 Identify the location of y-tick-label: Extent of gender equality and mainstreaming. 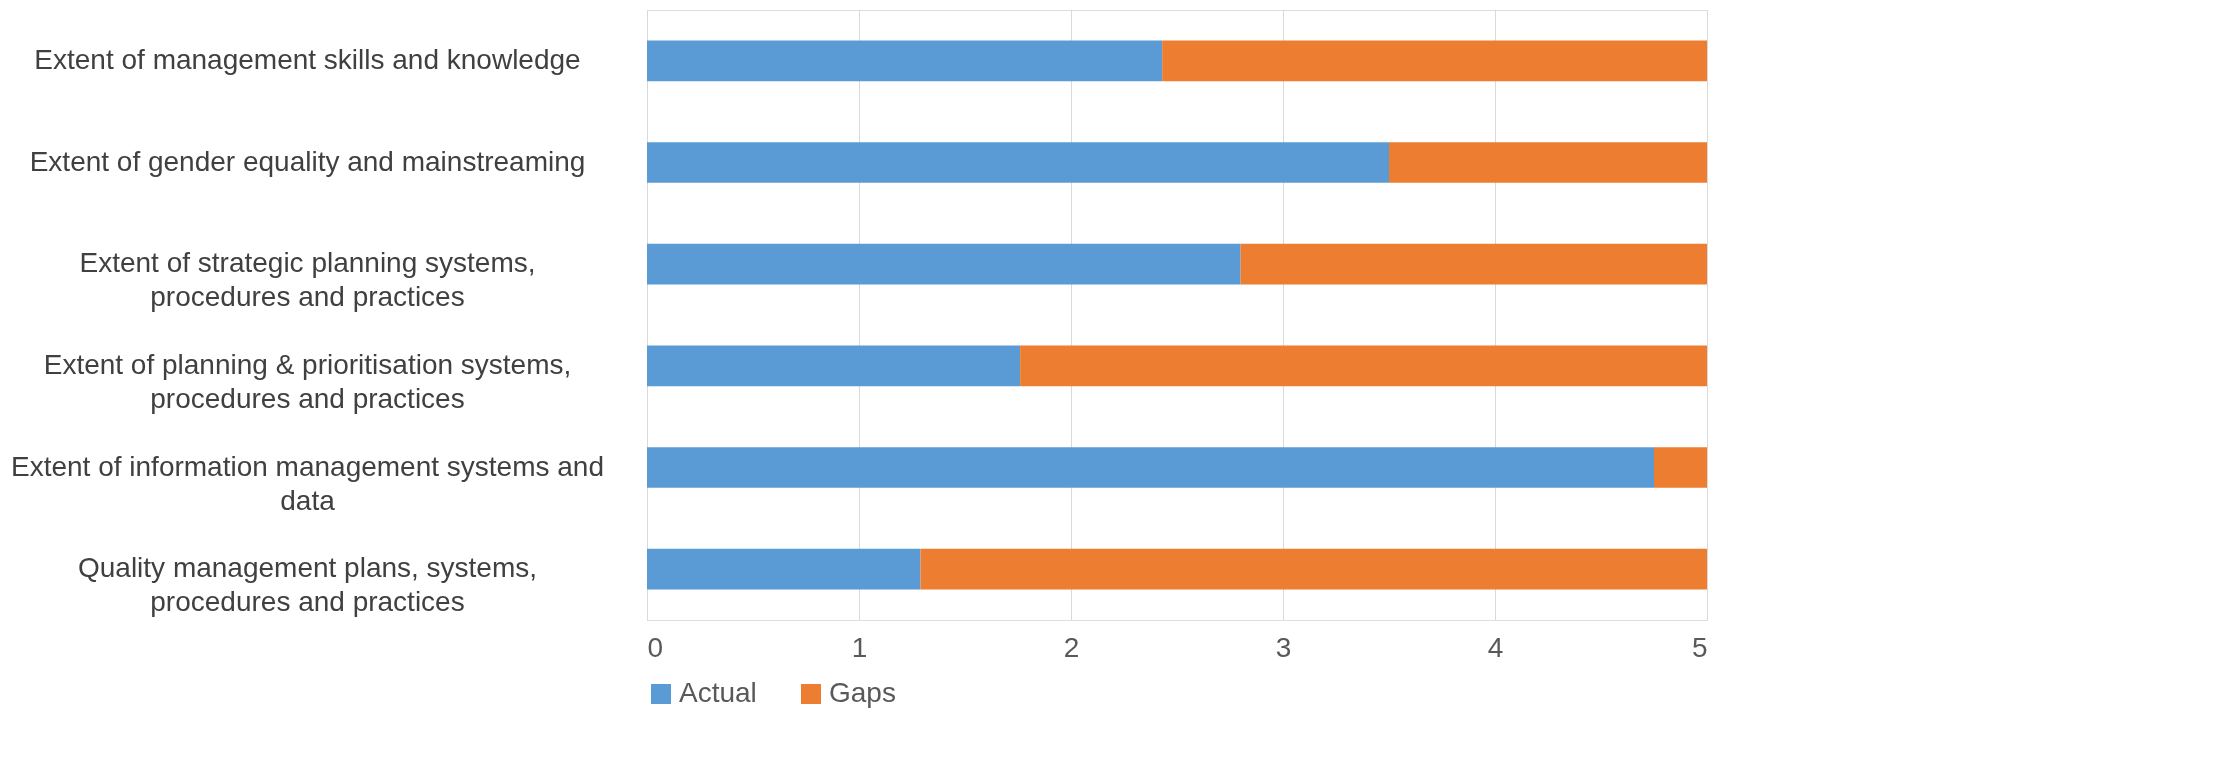
(307, 161).